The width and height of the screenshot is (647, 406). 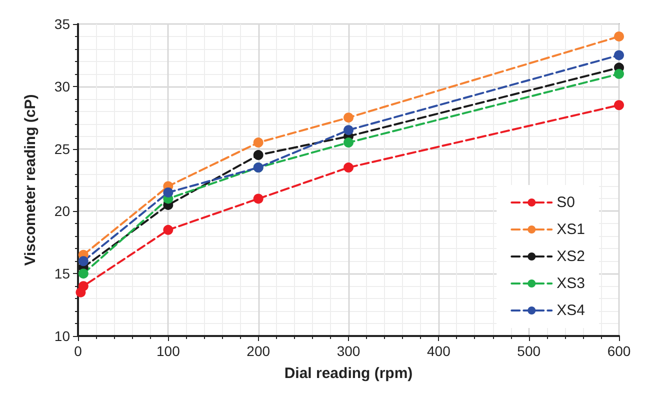 What do you see at coordinates (30, 180) in the screenshot?
I see `y-axis-title: Viscometer reading (cP)` at bounding box center [30, 180].